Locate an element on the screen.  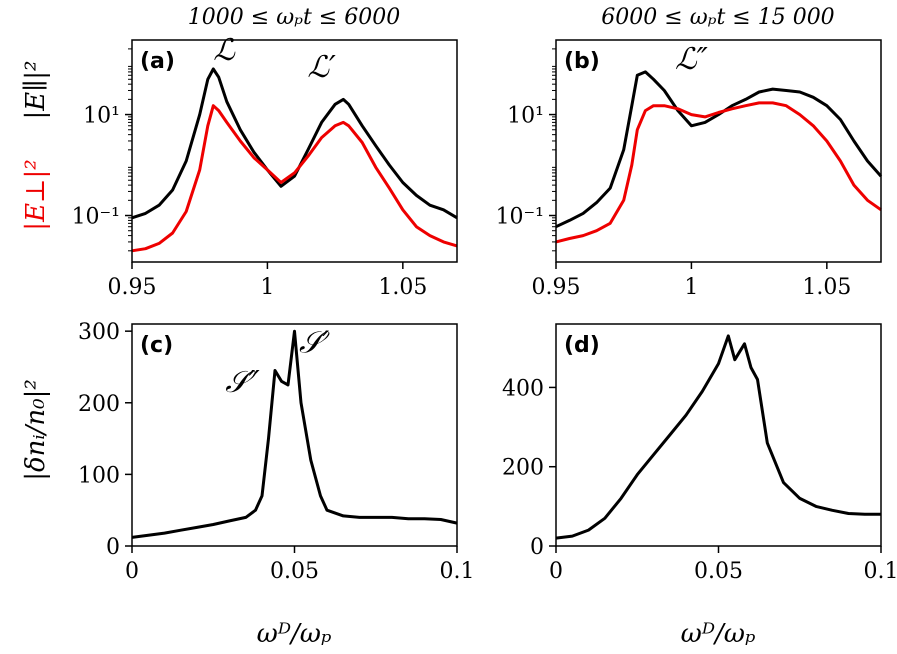
annotation: 𝒮′ is located at coordinates (314, 343).